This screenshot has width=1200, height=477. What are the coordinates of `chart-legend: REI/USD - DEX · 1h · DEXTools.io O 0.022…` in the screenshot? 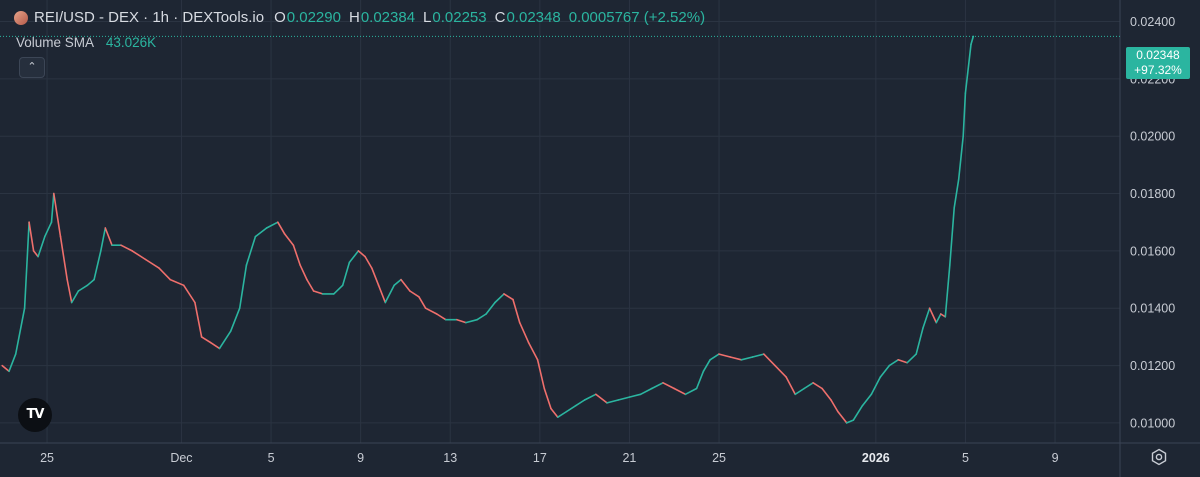 It's located at (359, 18).